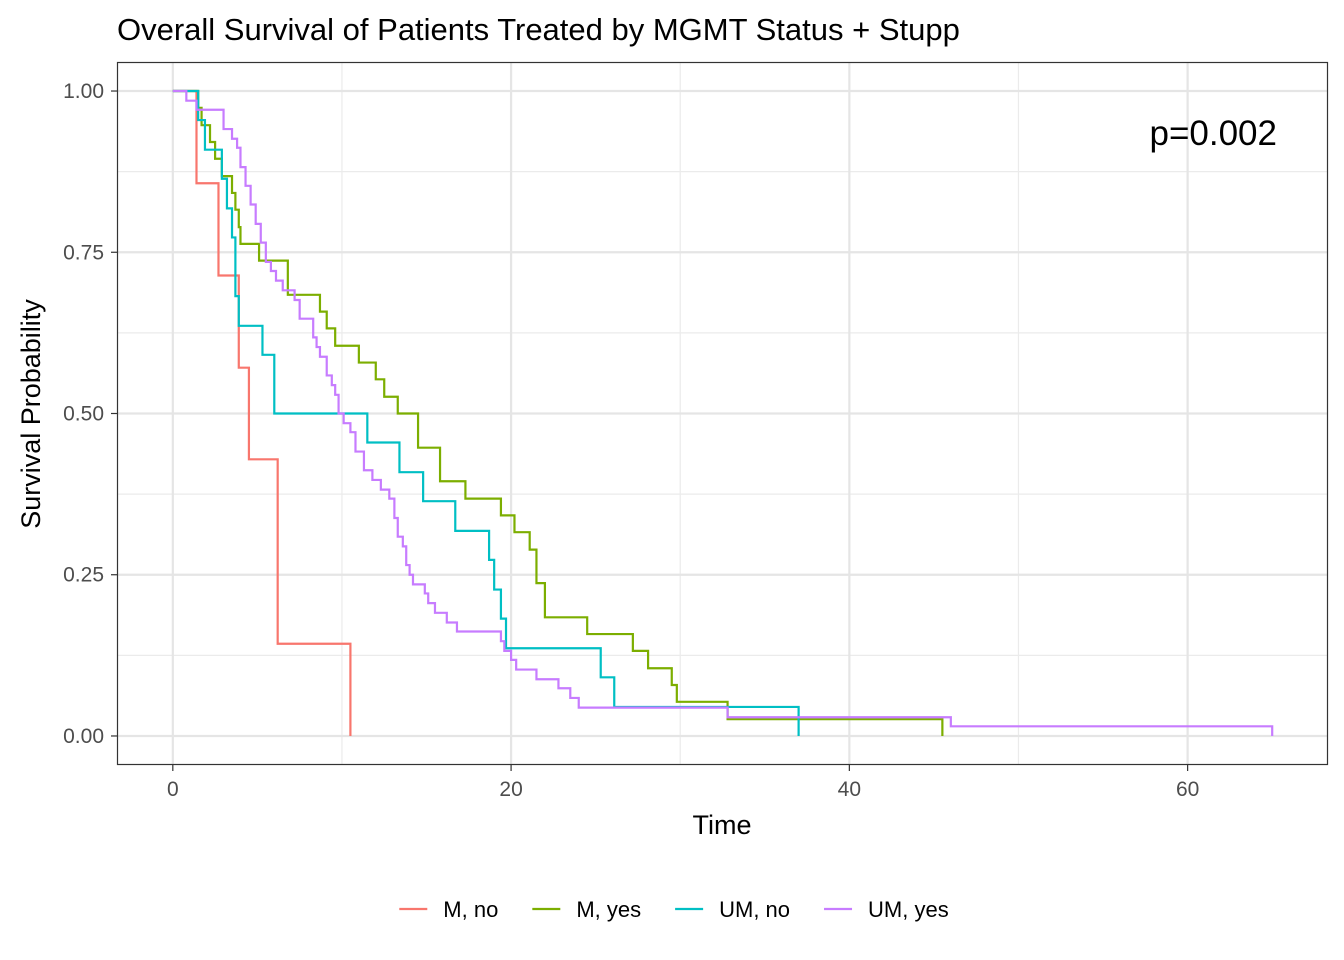 Image resolution: width=1344 pixels, height=960 pixels. What do you see at coordinates (83, 252) in the screenshot?
I see `y-tick-label: 0.75` at bounding box center [83, 252].